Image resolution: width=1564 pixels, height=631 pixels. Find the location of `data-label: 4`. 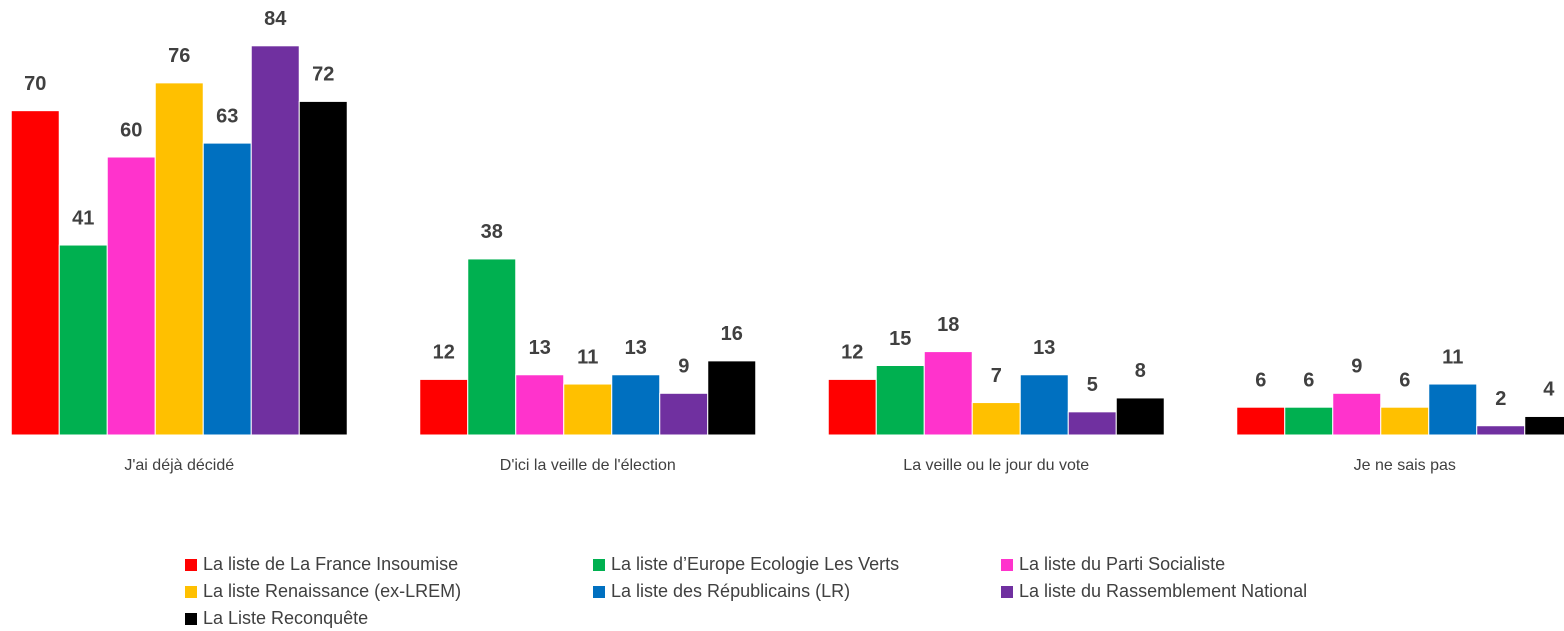

data-label: 4 is located at coordinates (1549, 390).